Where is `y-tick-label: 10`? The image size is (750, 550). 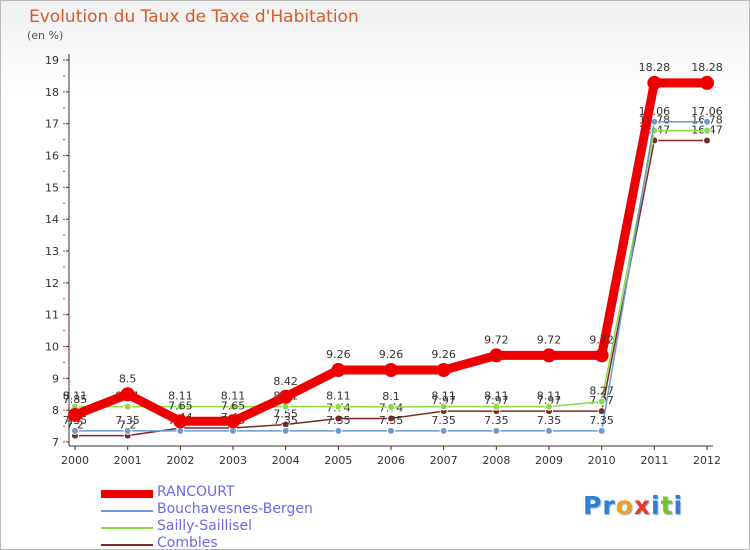
y-tick-label: 10 is located at coordinates (52, 347).